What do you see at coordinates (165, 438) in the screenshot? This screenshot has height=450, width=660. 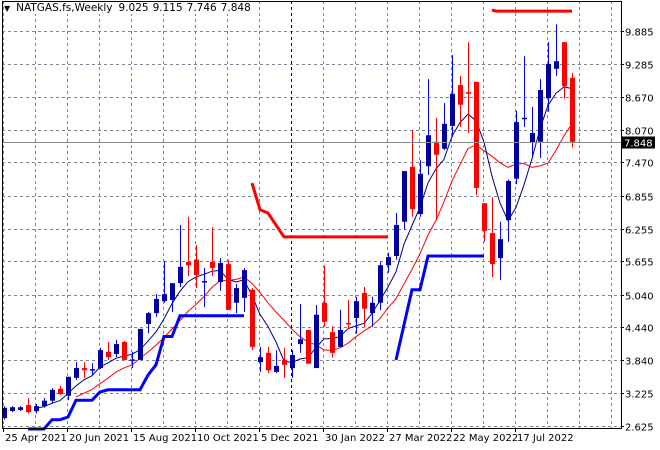 I see `x-tick-label: 15 Aug 2021` at bounding box center [165, 438].